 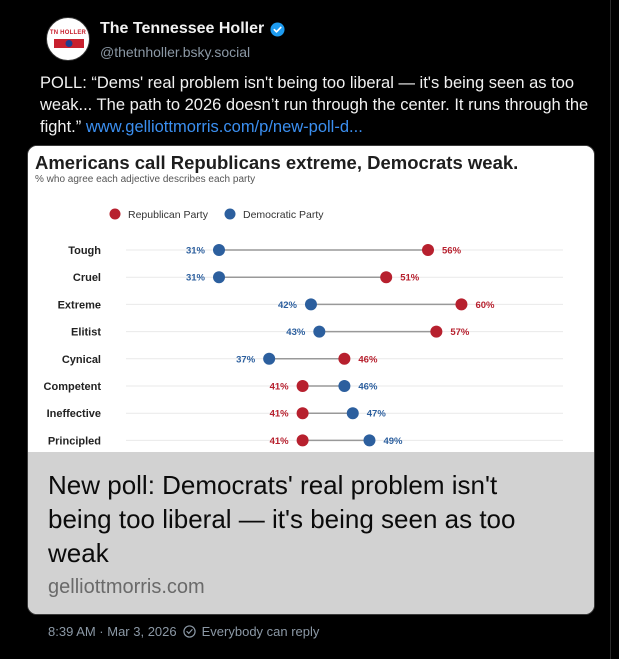 I want to click on republican-value-label: 51%, so click(x=410, y=278).